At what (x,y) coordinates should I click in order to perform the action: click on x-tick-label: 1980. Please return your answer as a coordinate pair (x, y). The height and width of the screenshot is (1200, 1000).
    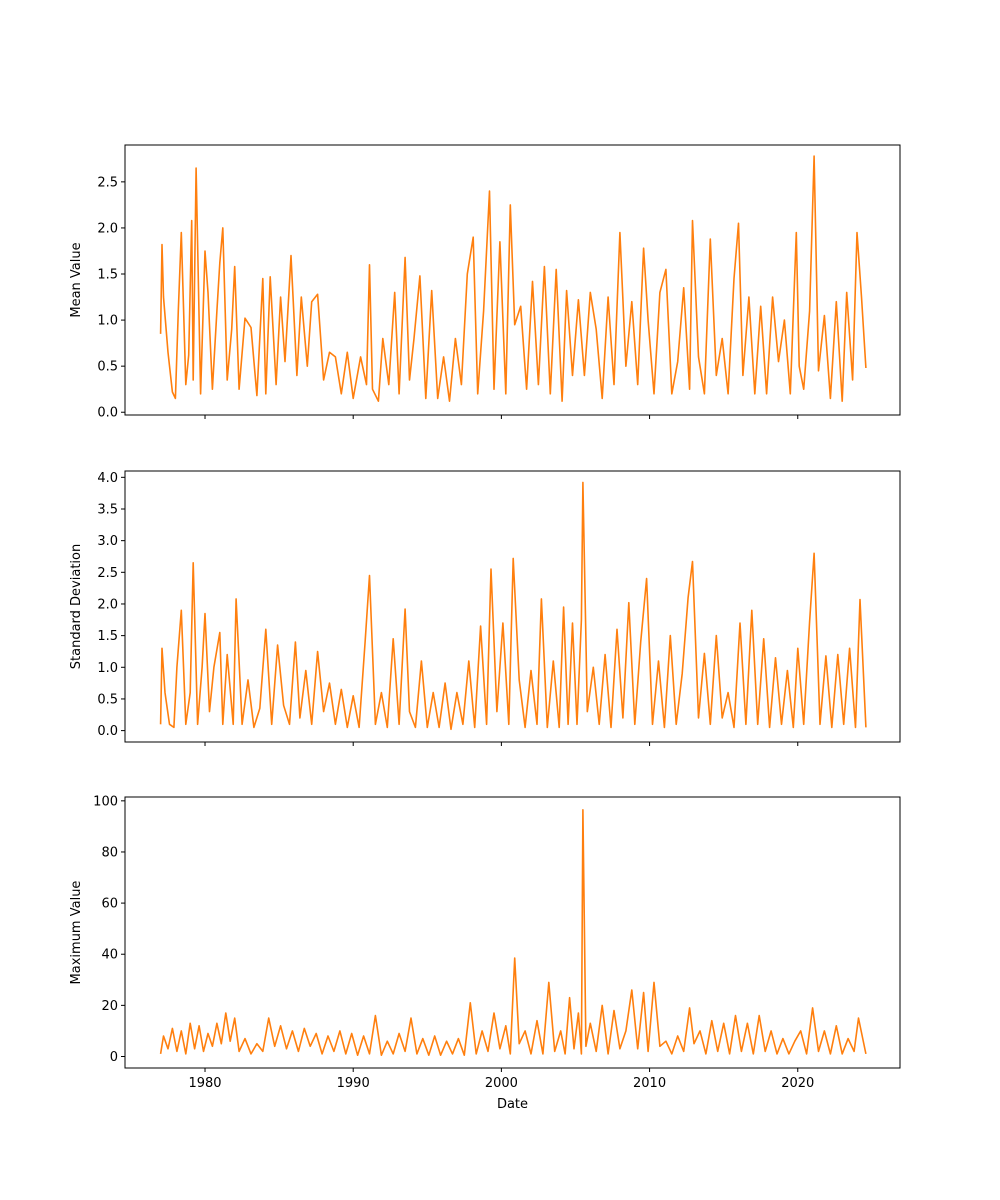
    Looking at the image, I should click on (204, 1083).